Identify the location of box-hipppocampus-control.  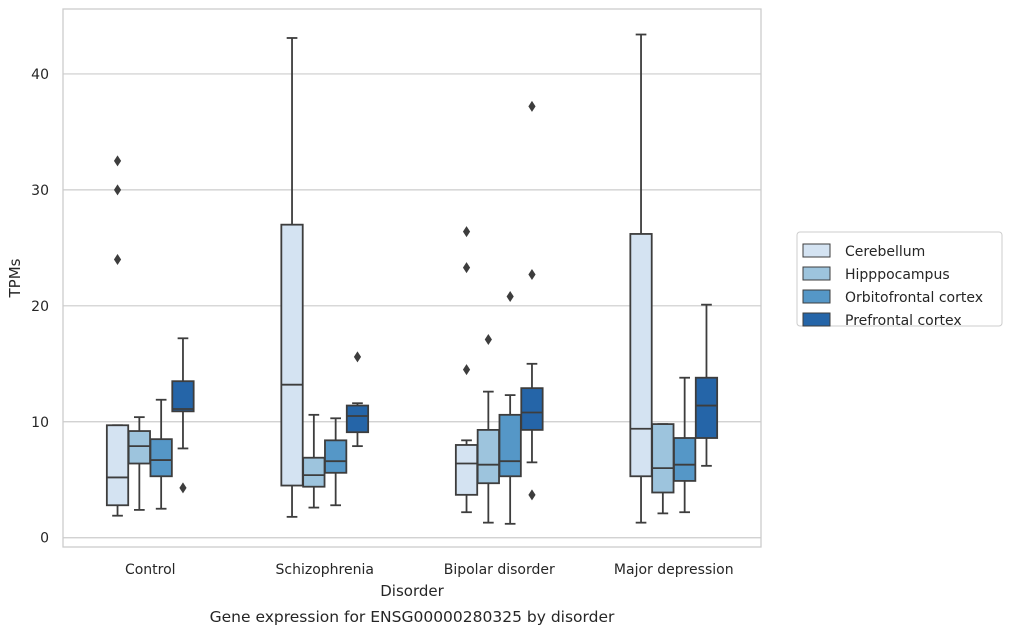
(139, 463).